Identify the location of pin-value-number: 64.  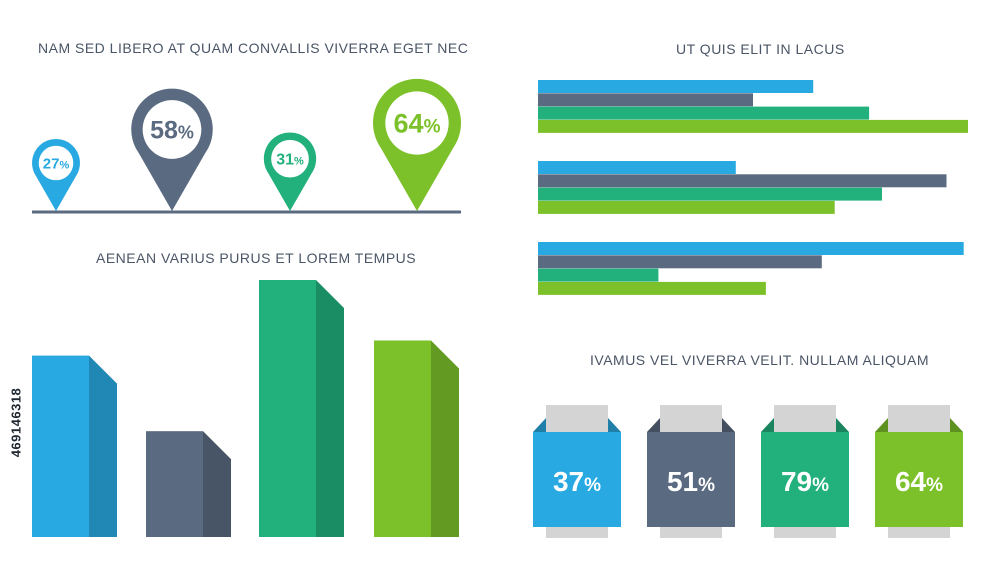
(409, 124).